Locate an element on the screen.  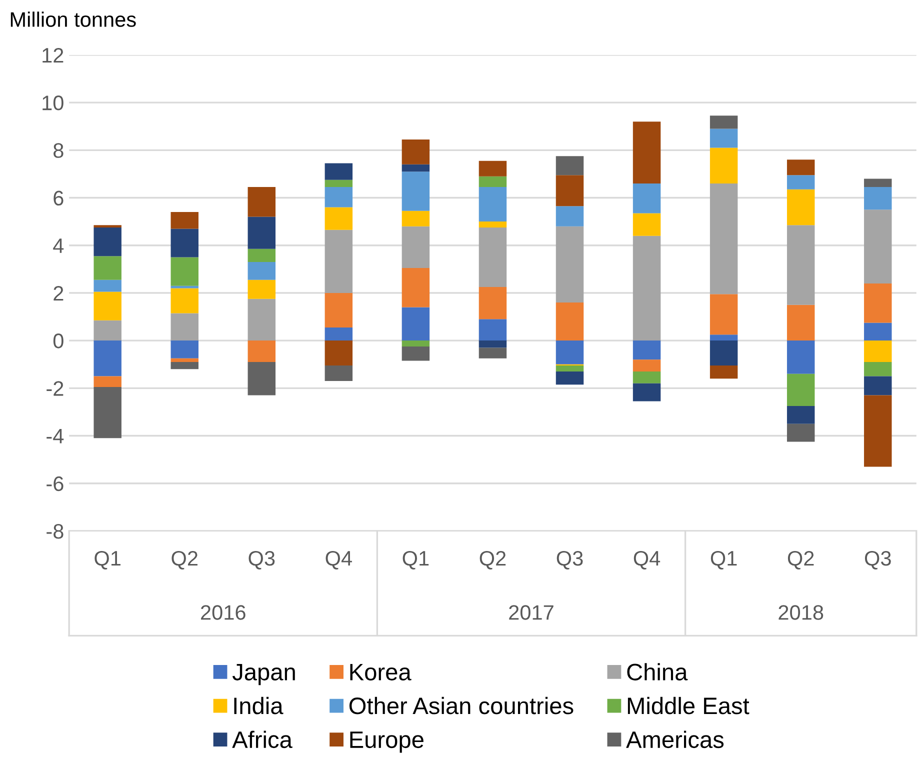
legend-label: Africa is located at coordinates (262, 739).